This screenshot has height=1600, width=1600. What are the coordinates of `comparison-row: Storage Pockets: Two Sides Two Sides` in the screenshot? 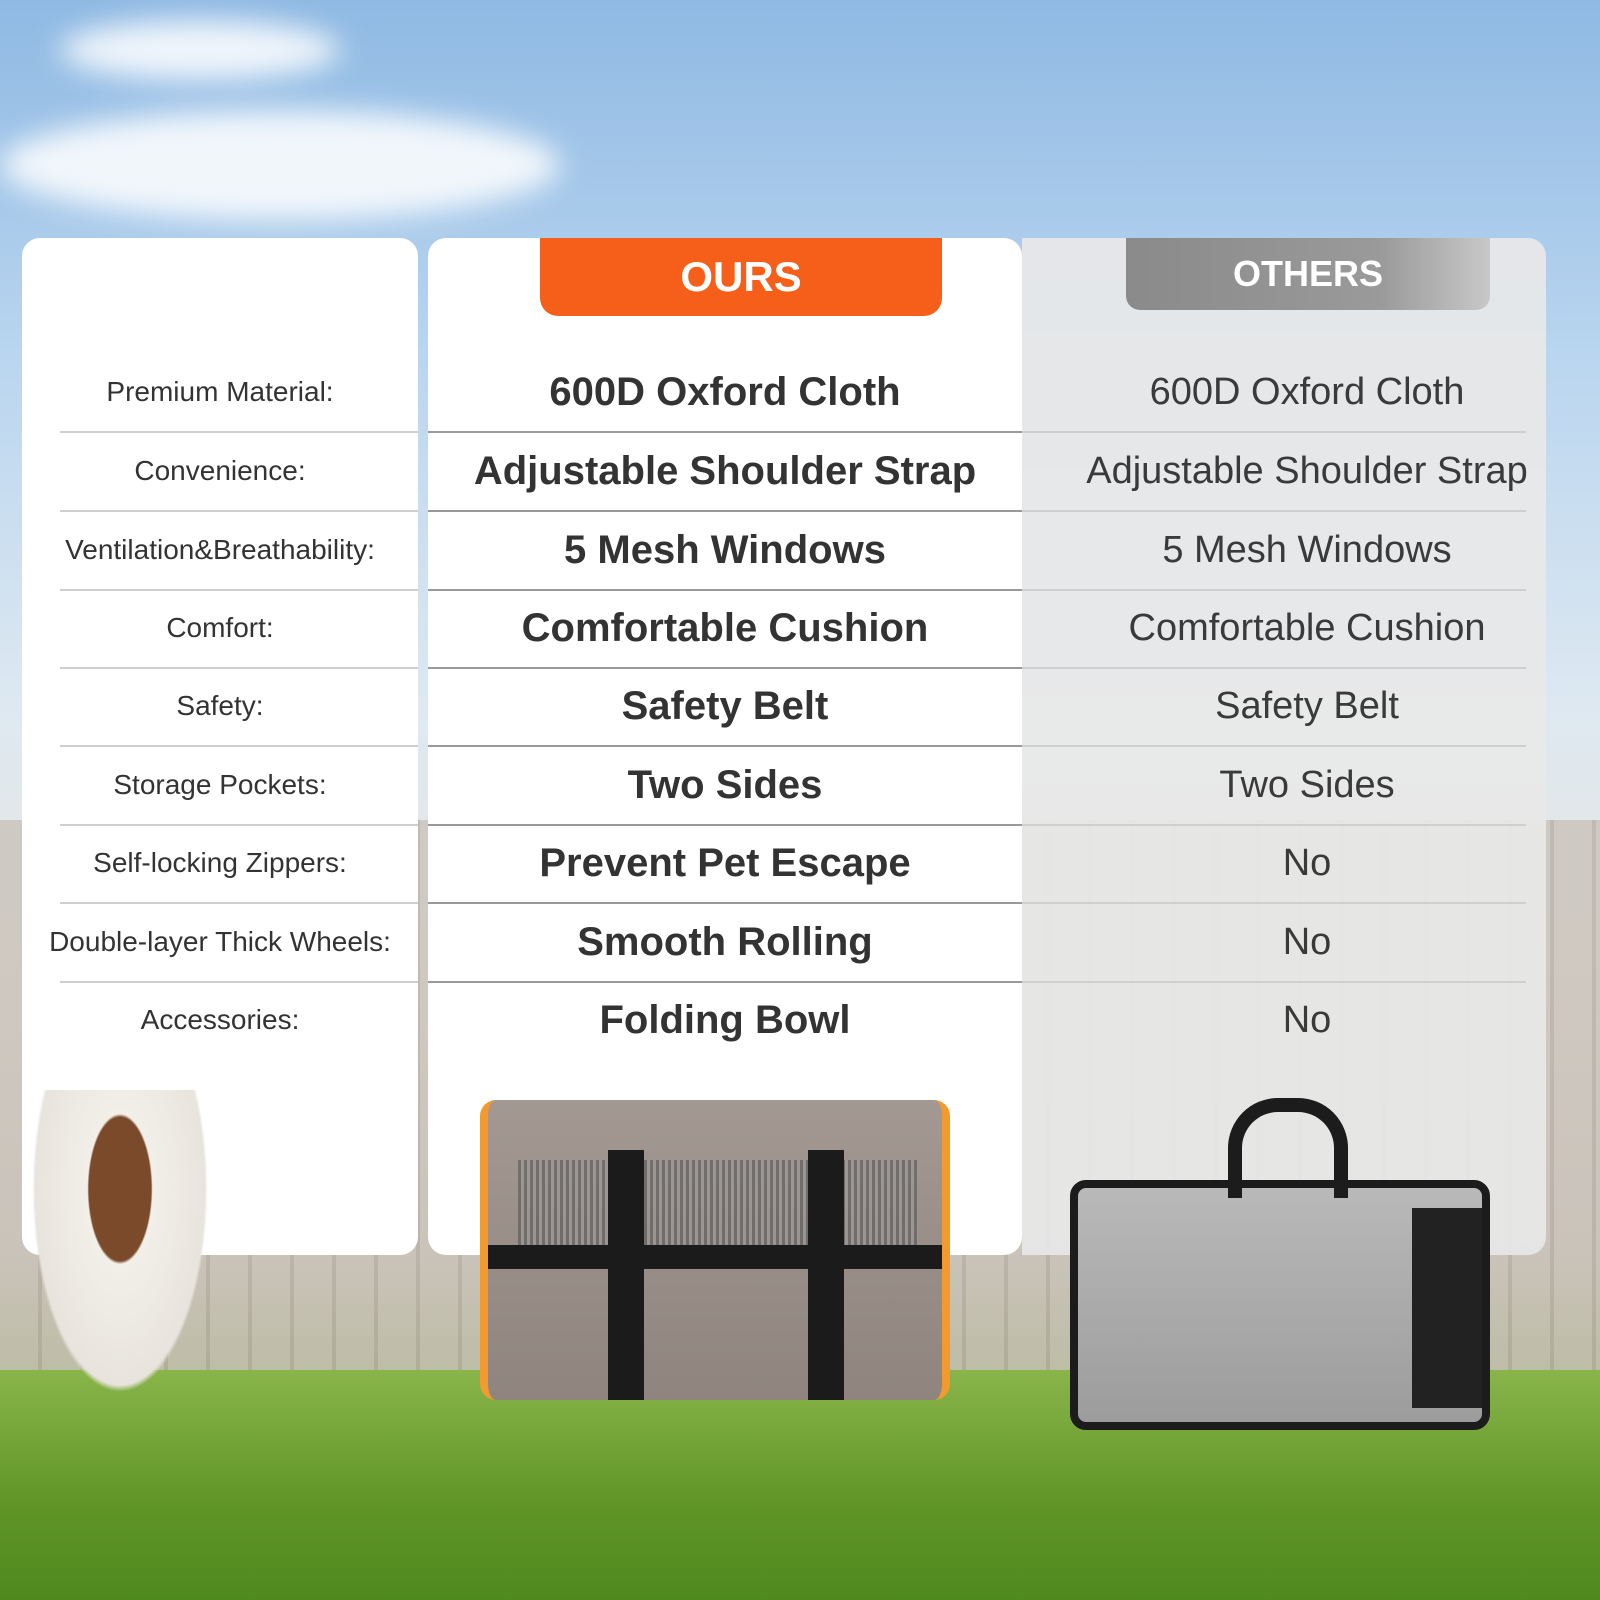 It's located at (800, 785).